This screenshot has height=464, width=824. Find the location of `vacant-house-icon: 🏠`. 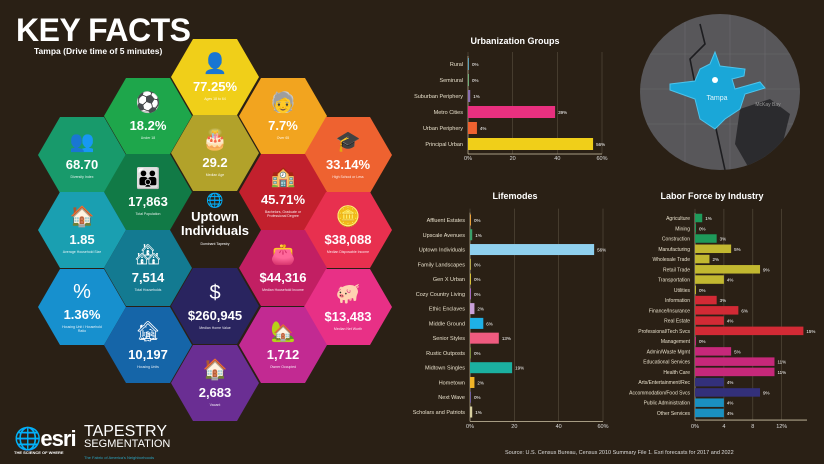

vacant-house-icon: 🏠 is located at coordinates (215, 369).